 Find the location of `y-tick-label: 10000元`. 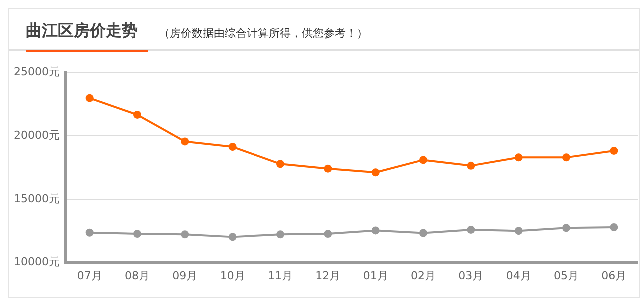

y-tick-label: 10000元 is located at coordinates (37, 262).